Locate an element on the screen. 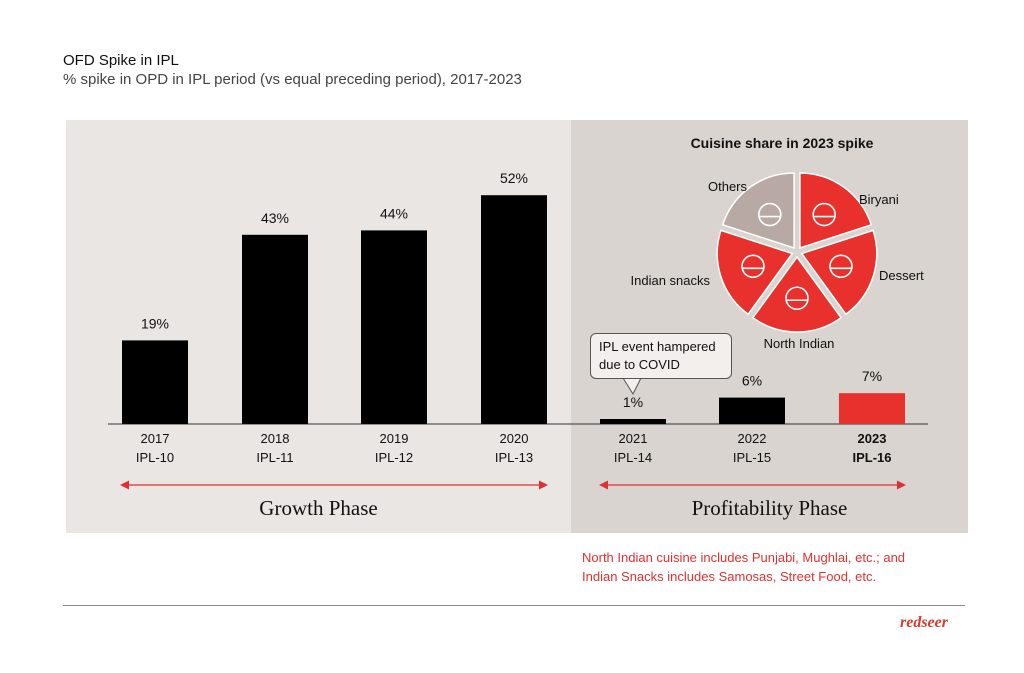 This screenshot has width=1024, height=673. pie-slice-dessert is located at coordinates (839, 272).